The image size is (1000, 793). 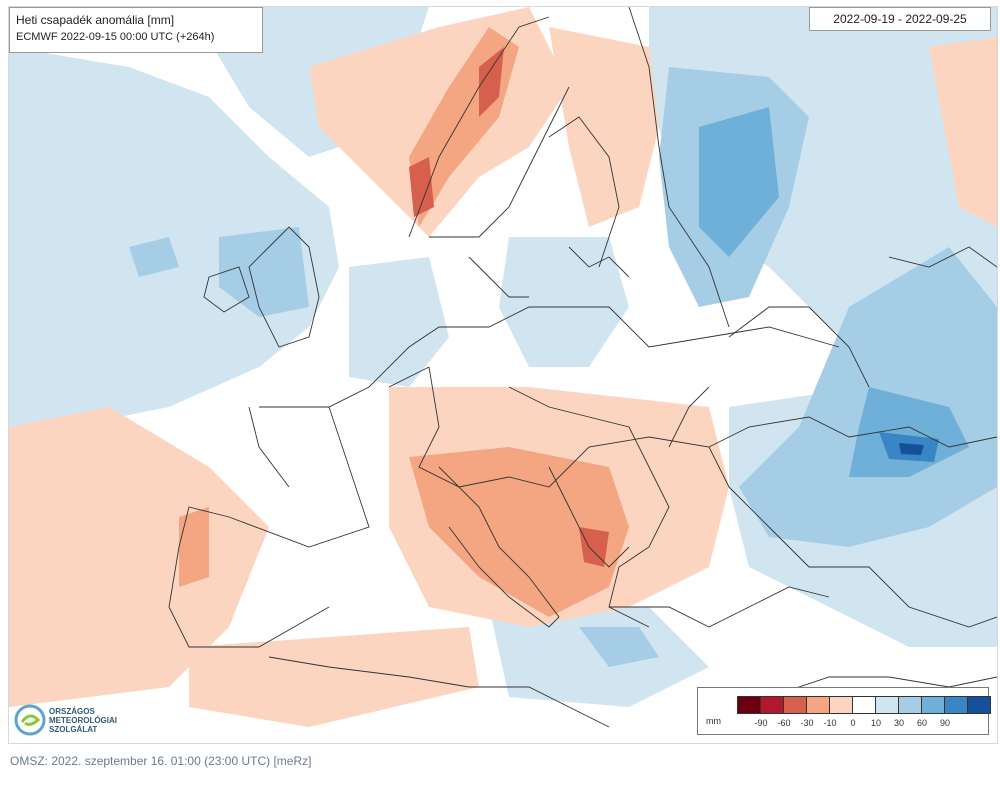 I want to click on map-subtitle: ECMWF 2022-09-15 00:00 UTC (+264h), so click(x=115, y=37).